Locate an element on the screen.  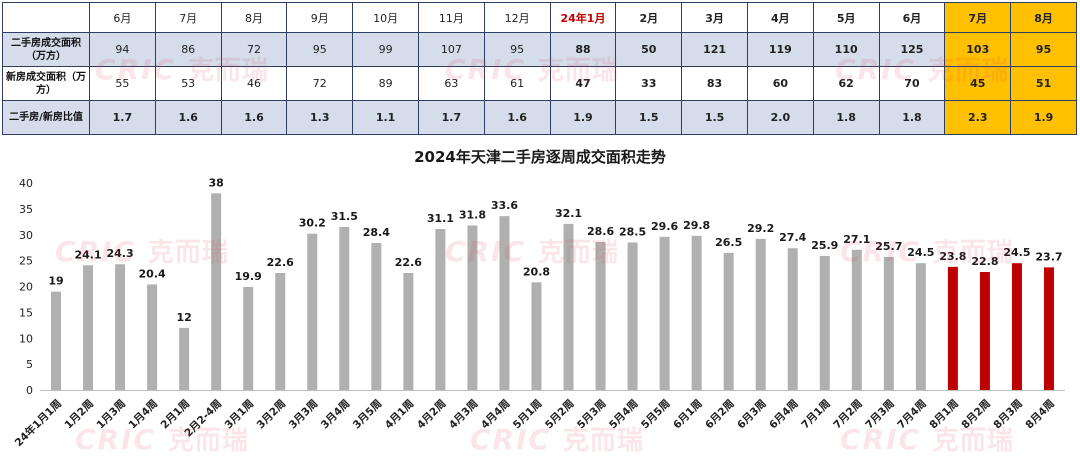
data-label: 19 is located at coordinates (55, 281).